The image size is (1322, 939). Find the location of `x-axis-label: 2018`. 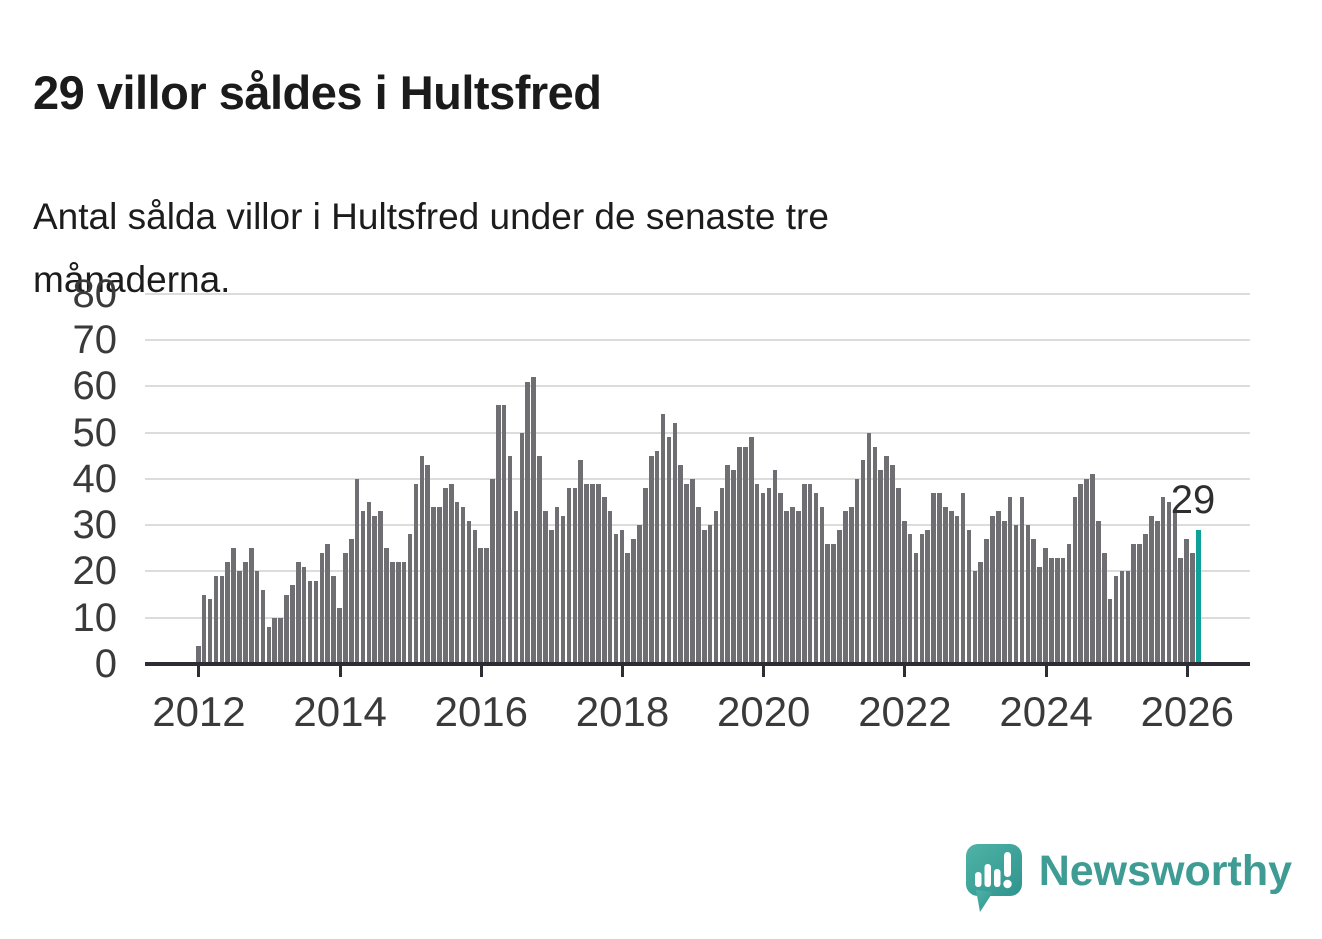

x-axis-label: 2018 is located at coordinates (622, 711).